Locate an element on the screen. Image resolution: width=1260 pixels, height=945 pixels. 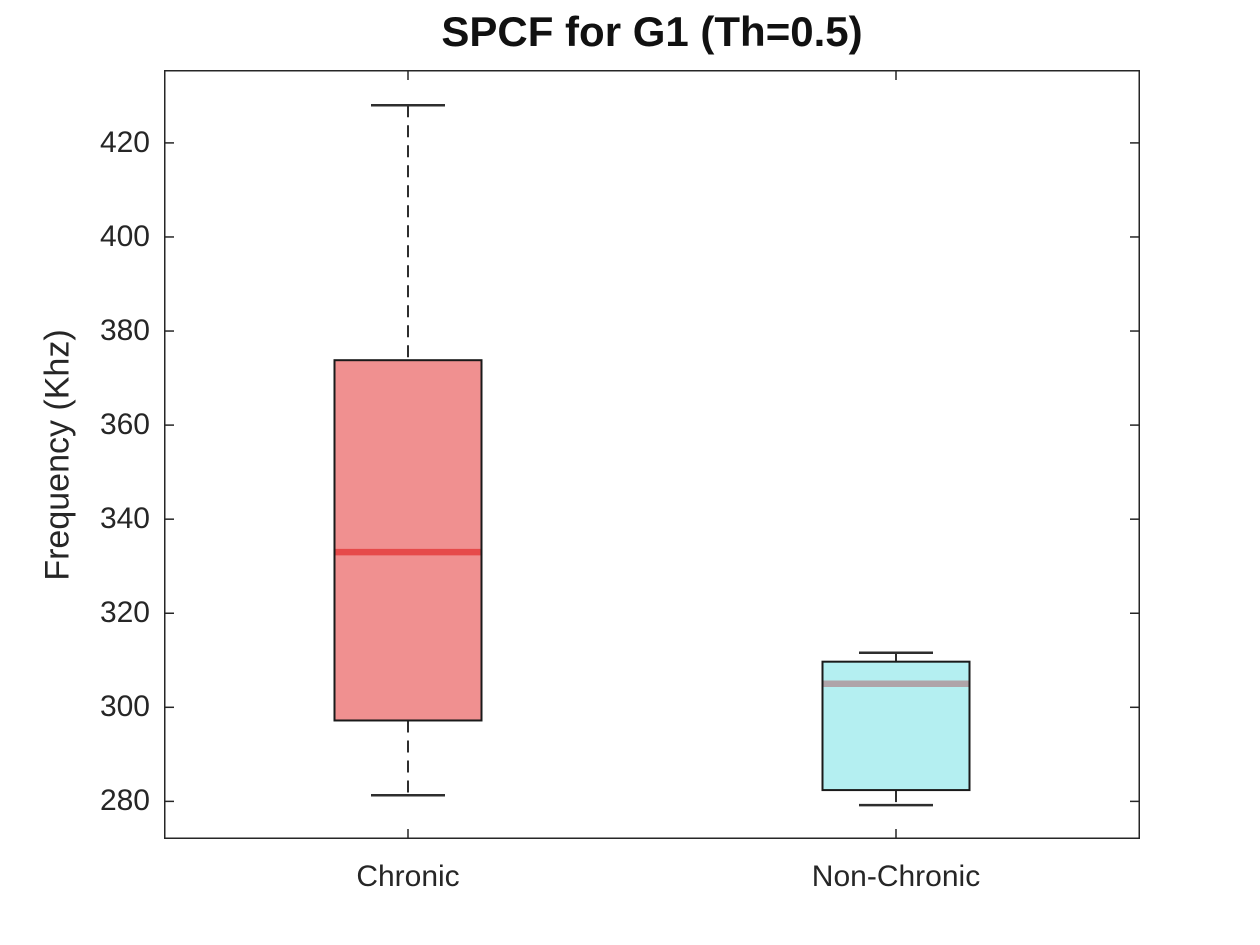
chart-title: SPCF for G1 (Th=0.5) is located at coordinates (652, 31).